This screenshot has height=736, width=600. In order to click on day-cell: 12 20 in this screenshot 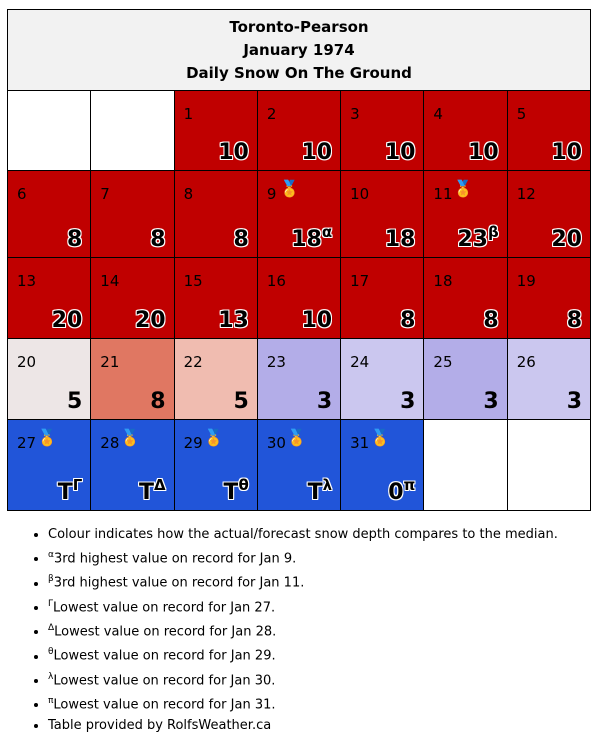, I will do `click(549, 214)`.